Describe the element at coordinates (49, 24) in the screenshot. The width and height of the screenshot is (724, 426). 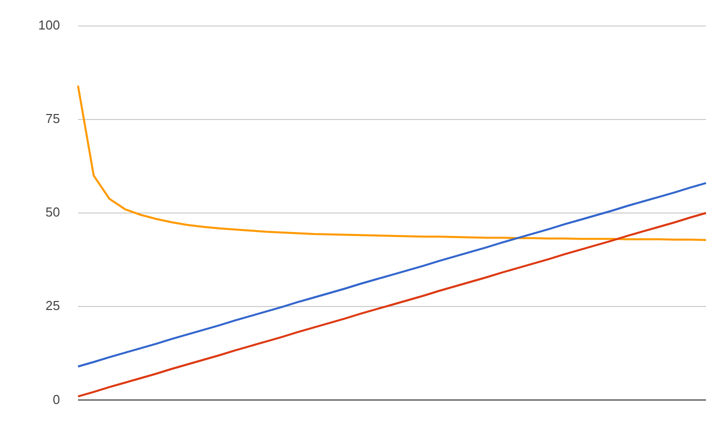
I see `y-tick-label: 100` at that location.